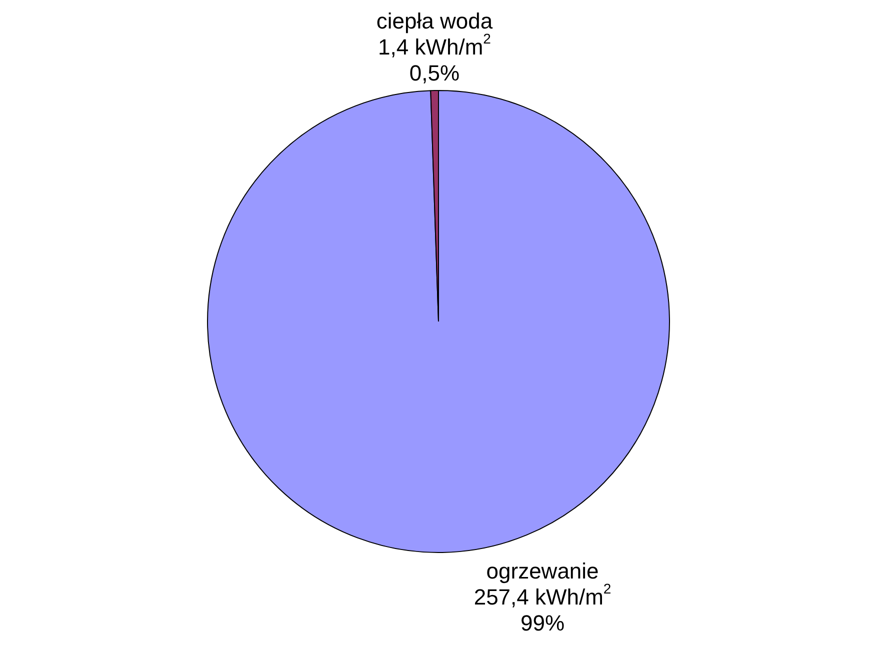 The image size is (877, 648). What do you see at coordinates (542, 571) in the screenshot?
I see `slice-label: ogrzewanie` at bounding box center [542, 571].